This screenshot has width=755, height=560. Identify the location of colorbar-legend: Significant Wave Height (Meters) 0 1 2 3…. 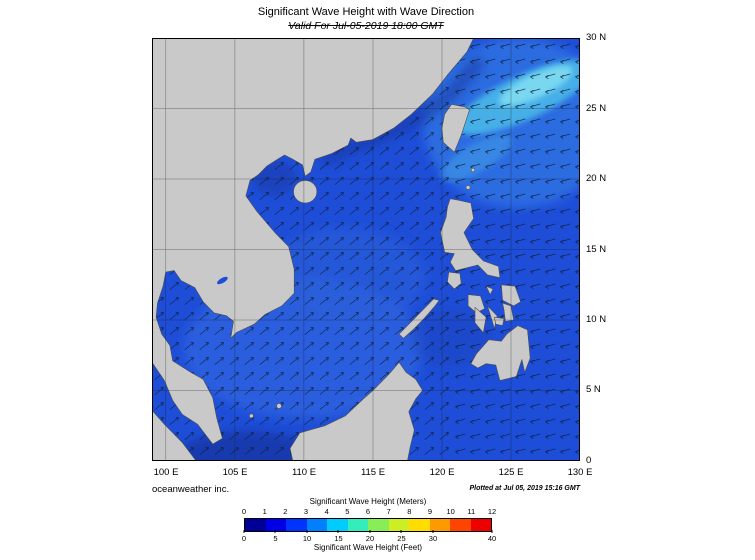
(368, 525).